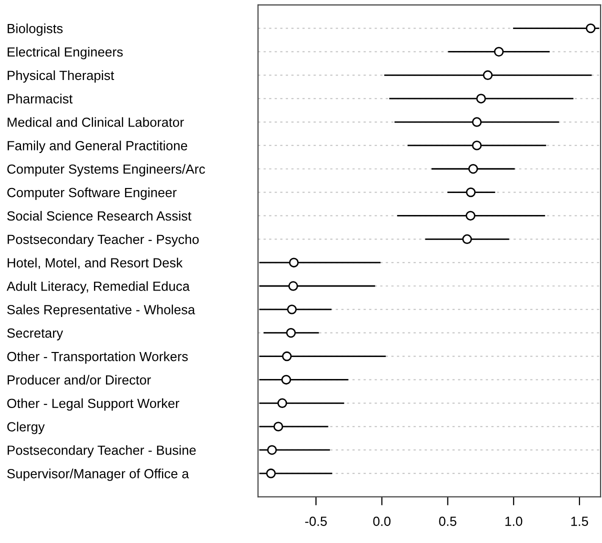 This screenshot has height=543, width=602. Describe the element at coordinates (513, 521) in the screenshot. I see `x-tick-label: 1.0` at that location.